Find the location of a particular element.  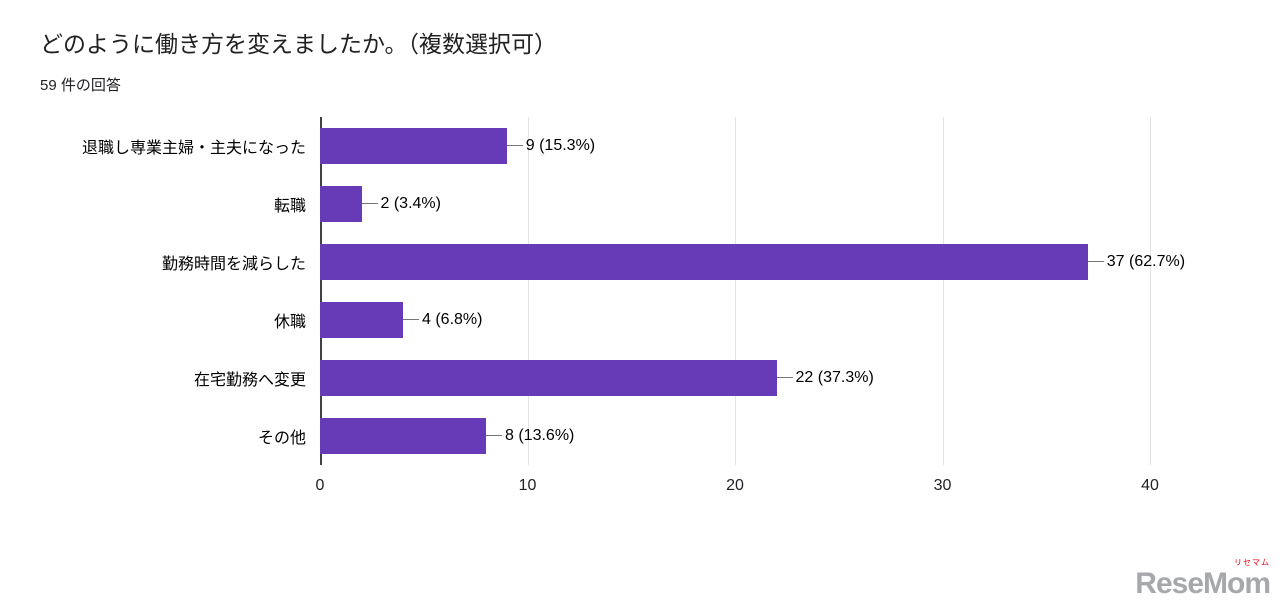

bar-track: 4 (6.8%) is located at coordinates (735, 320).